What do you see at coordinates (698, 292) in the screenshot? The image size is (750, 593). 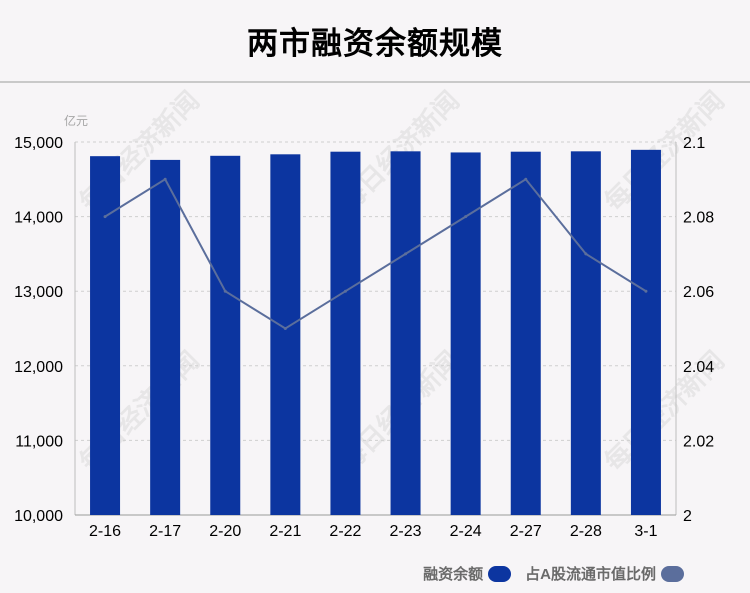 I see `y-tick-label-right: 2.06` at bounding box center [698, 292].